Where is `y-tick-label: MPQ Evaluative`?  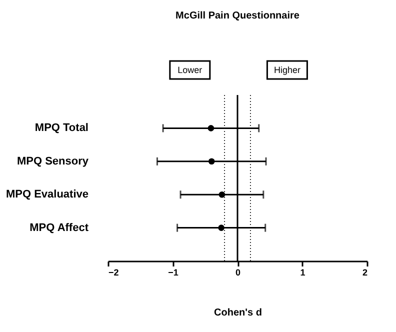 y-tick-label: MPQ Evaluative is located at coordinates (47, 194).